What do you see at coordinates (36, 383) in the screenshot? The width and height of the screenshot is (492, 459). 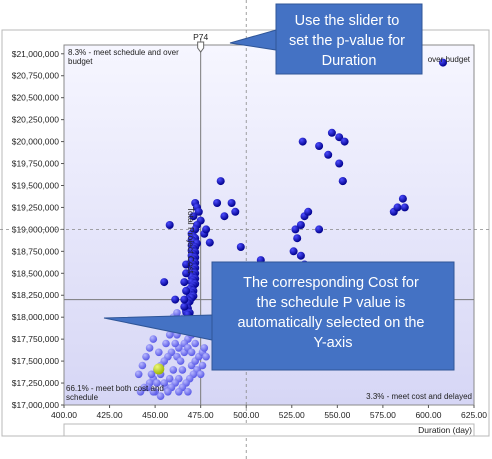 I see `y-tick-label: $17,250,000` at bounding box center [36, 383].